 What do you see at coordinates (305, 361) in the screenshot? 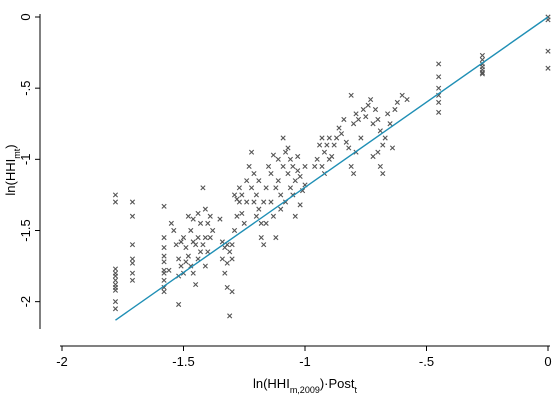
I see `x-tick-label: -1` at bounding box center [305, 361].